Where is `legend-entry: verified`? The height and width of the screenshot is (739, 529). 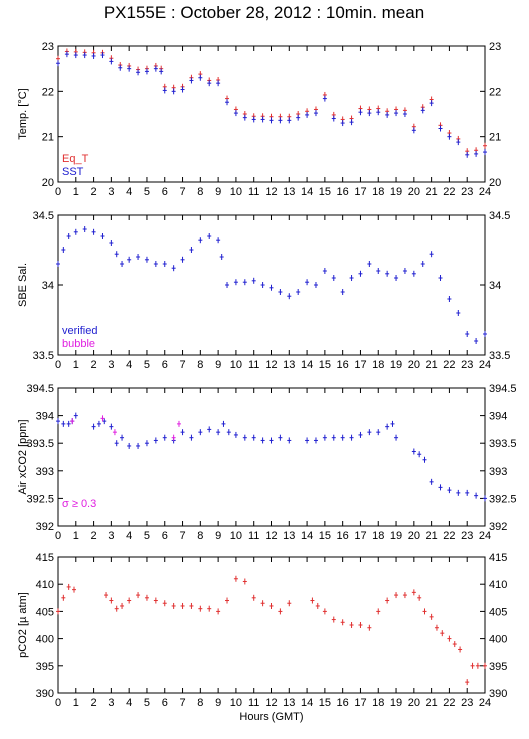
legend-entry: verified is located at coordinates (79, 331).